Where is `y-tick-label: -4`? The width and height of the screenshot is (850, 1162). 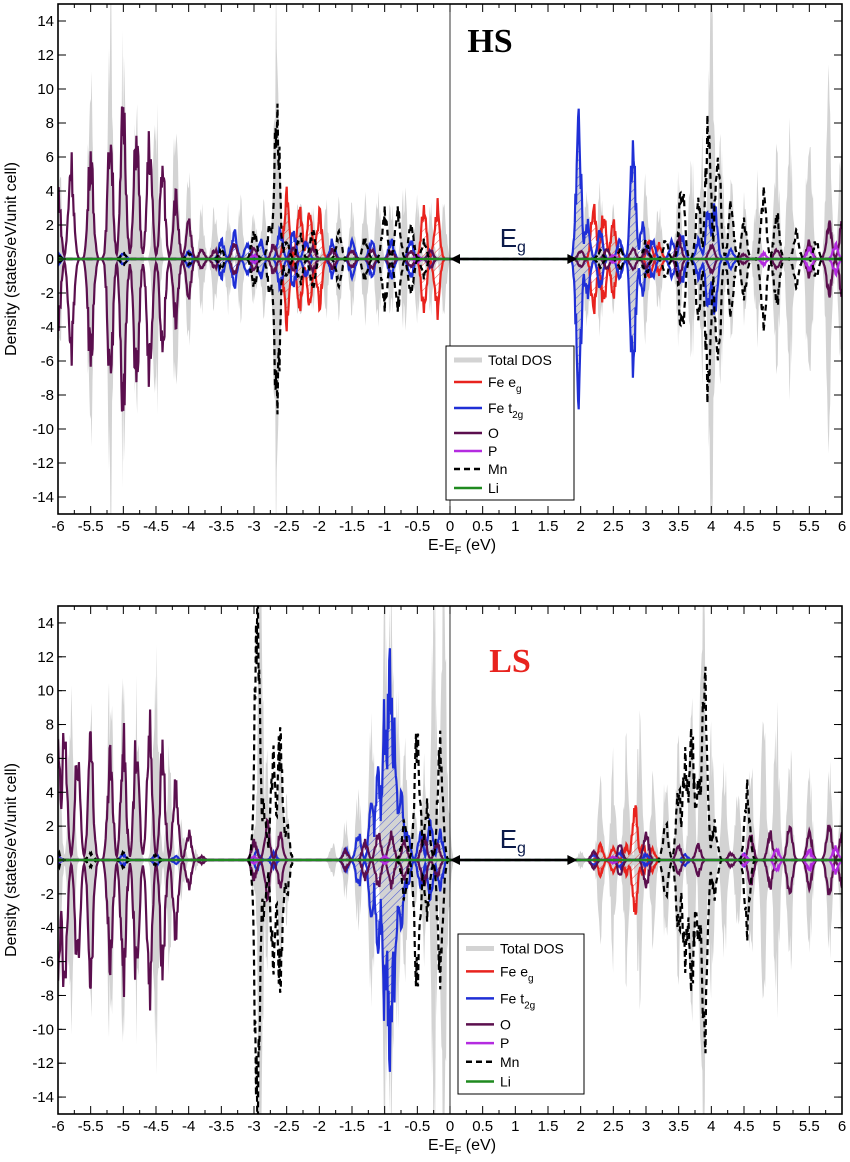
y-tick-label: -4 is located at coordinates (47, 327).